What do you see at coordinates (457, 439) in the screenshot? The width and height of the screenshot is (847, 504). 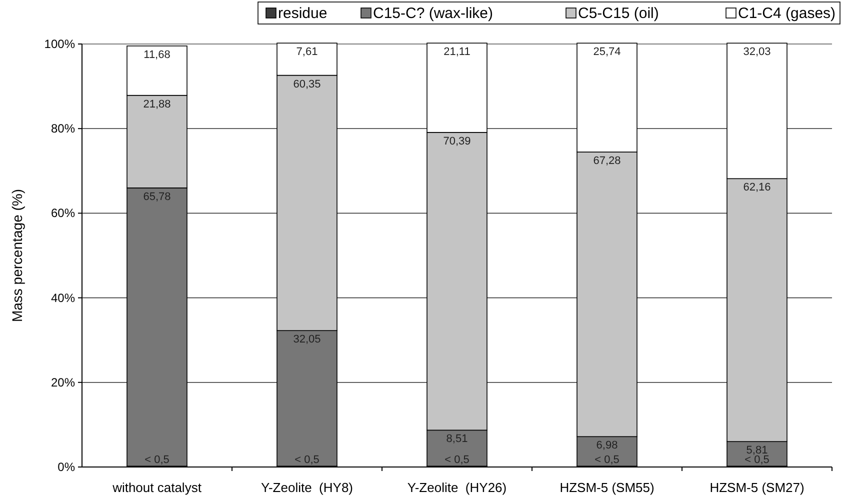 I see `data-label: 8,51` at bounding box center [457, 439].